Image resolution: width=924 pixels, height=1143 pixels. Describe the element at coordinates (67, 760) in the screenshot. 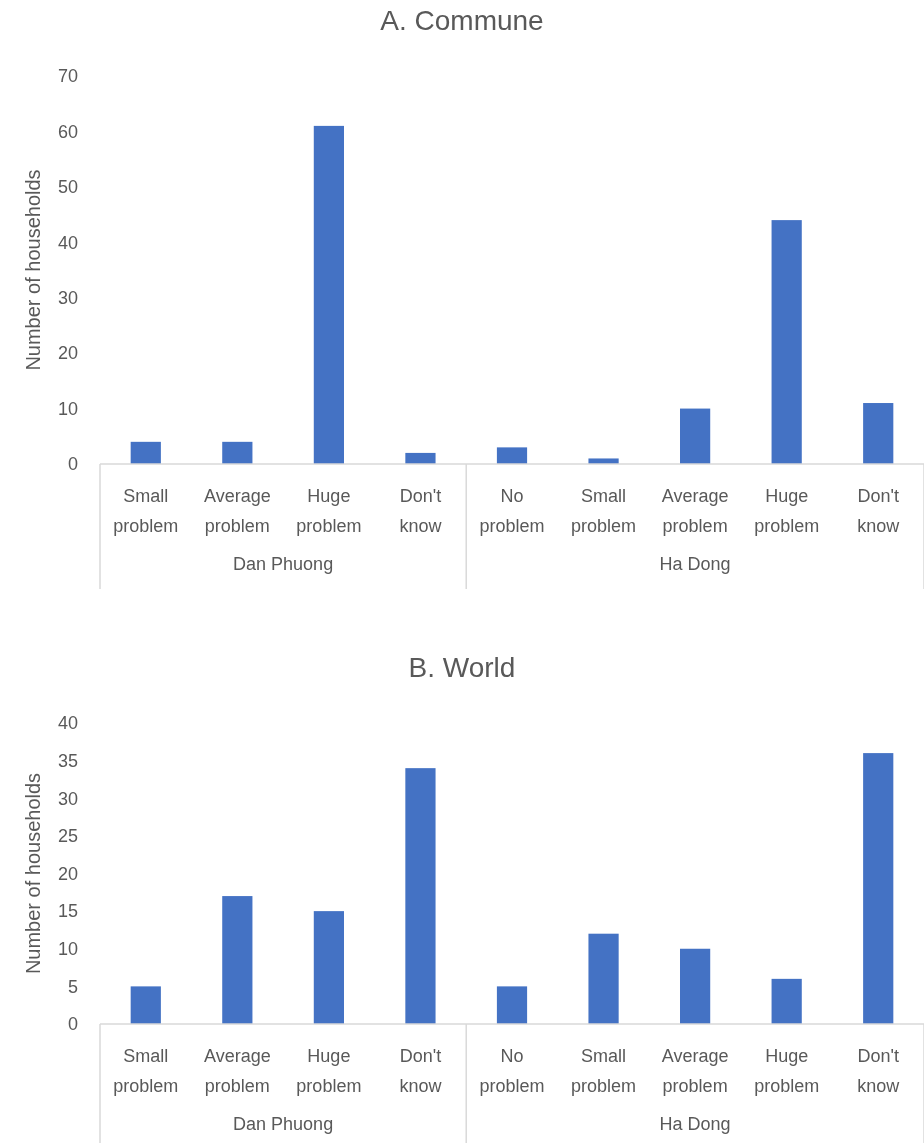

I see `y-tick-label: 35` at that location.